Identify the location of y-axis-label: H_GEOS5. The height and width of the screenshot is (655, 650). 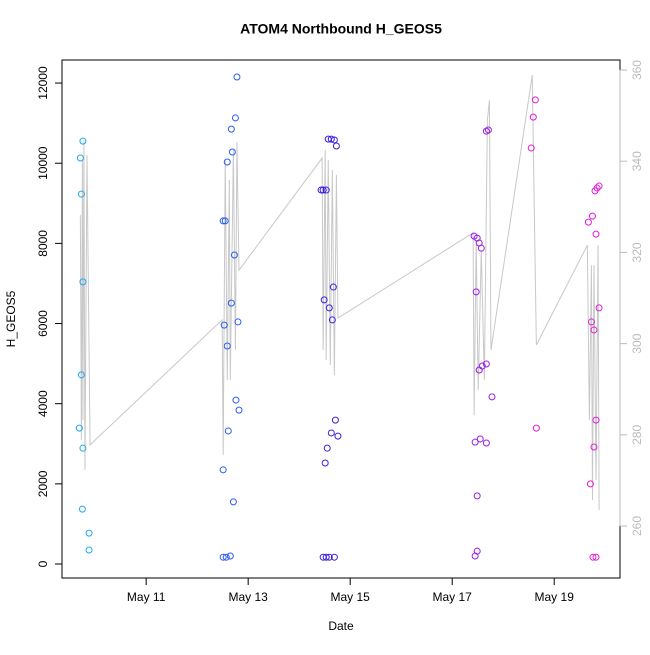
(11, 318).